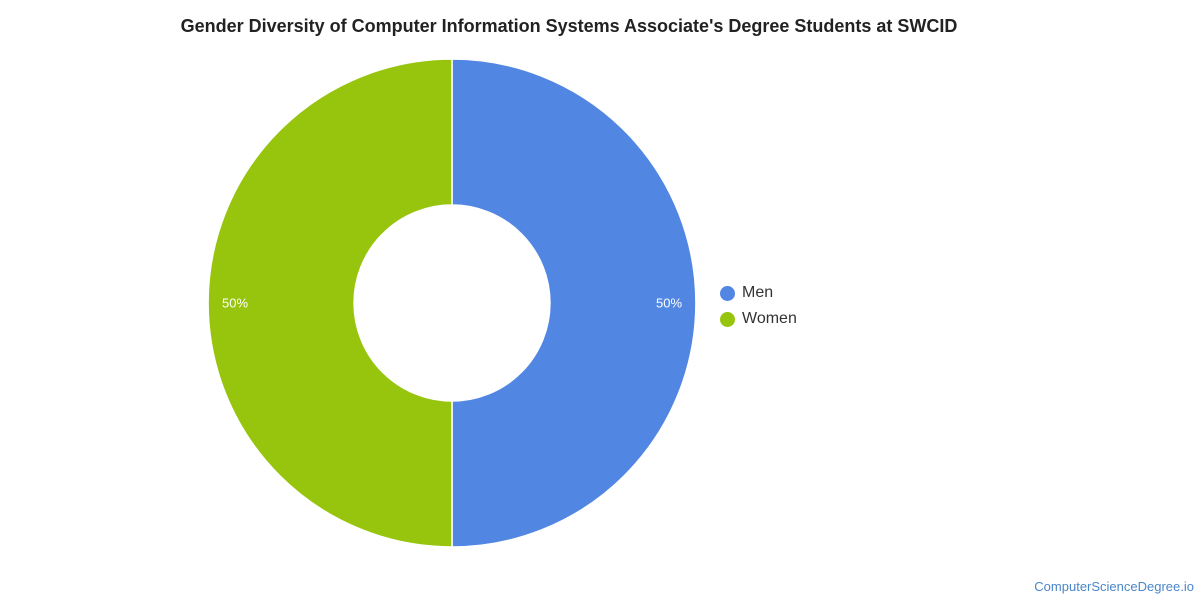  What do you see at coordinates (727, 319) in the screenshot?
I see `legend-swatch-women` at bounding box center [727, 319].